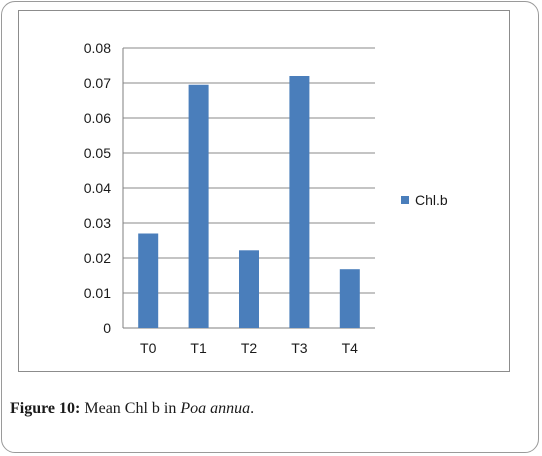 The image size is (542, 456). I want to click on y-tick-label: 0.01, so click(97, 293).